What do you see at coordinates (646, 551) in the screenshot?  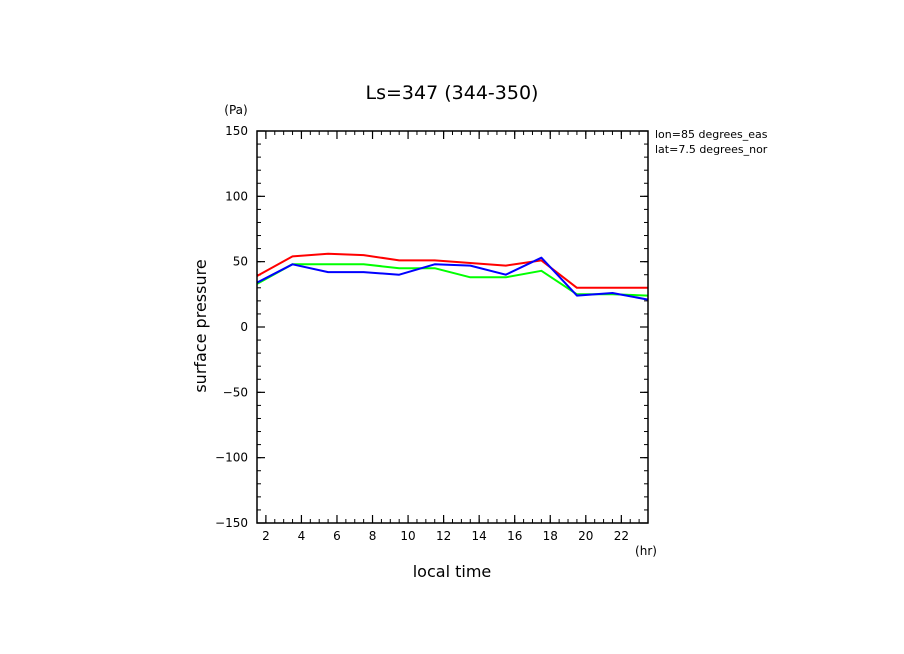 I see `x-unit-label: (hr)` at bounding box center [646, 551].